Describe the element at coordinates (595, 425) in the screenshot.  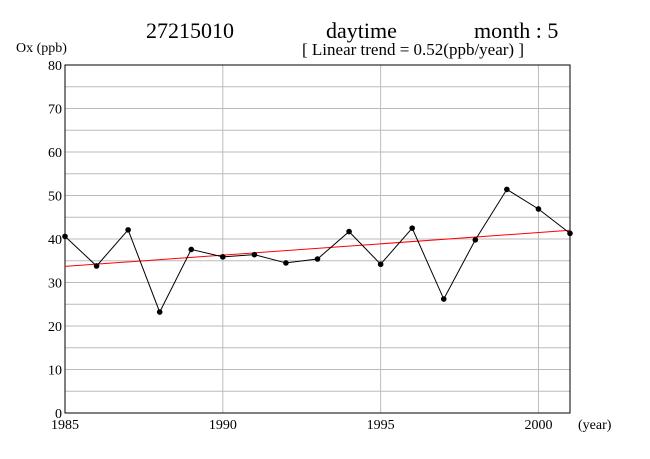
I see `x-axis-label: (year)` at that location.